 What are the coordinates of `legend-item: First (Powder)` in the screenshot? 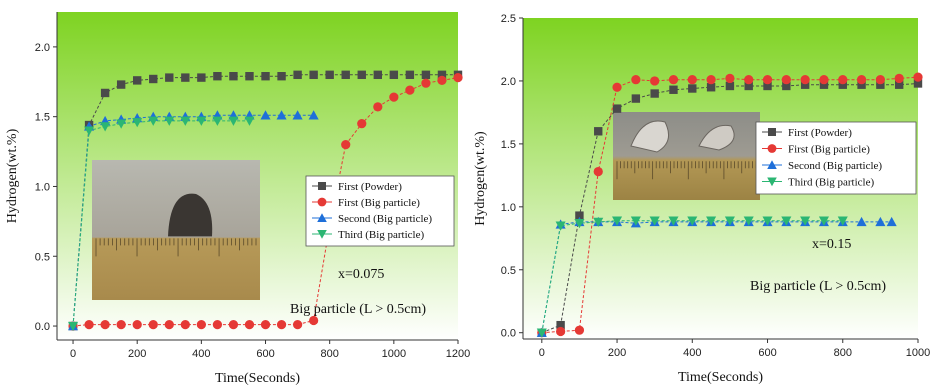 It's located at (357, 187).